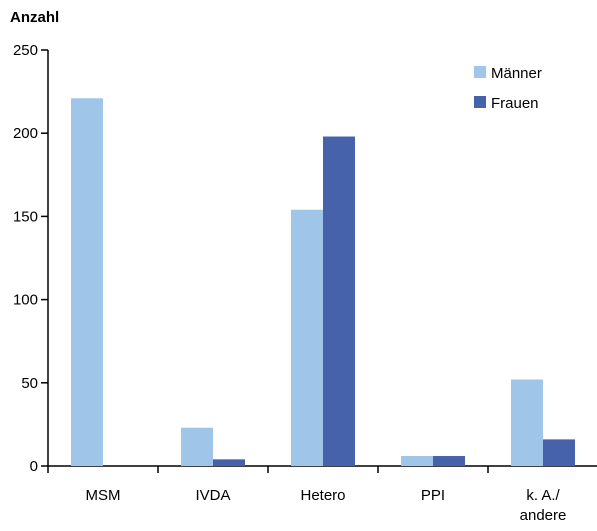 The image size is (597, 531). What do you see at coordinates (322, 495) in the screenshot?
I see `x-tick-label: Hetero` at bounding box center [322, 495].